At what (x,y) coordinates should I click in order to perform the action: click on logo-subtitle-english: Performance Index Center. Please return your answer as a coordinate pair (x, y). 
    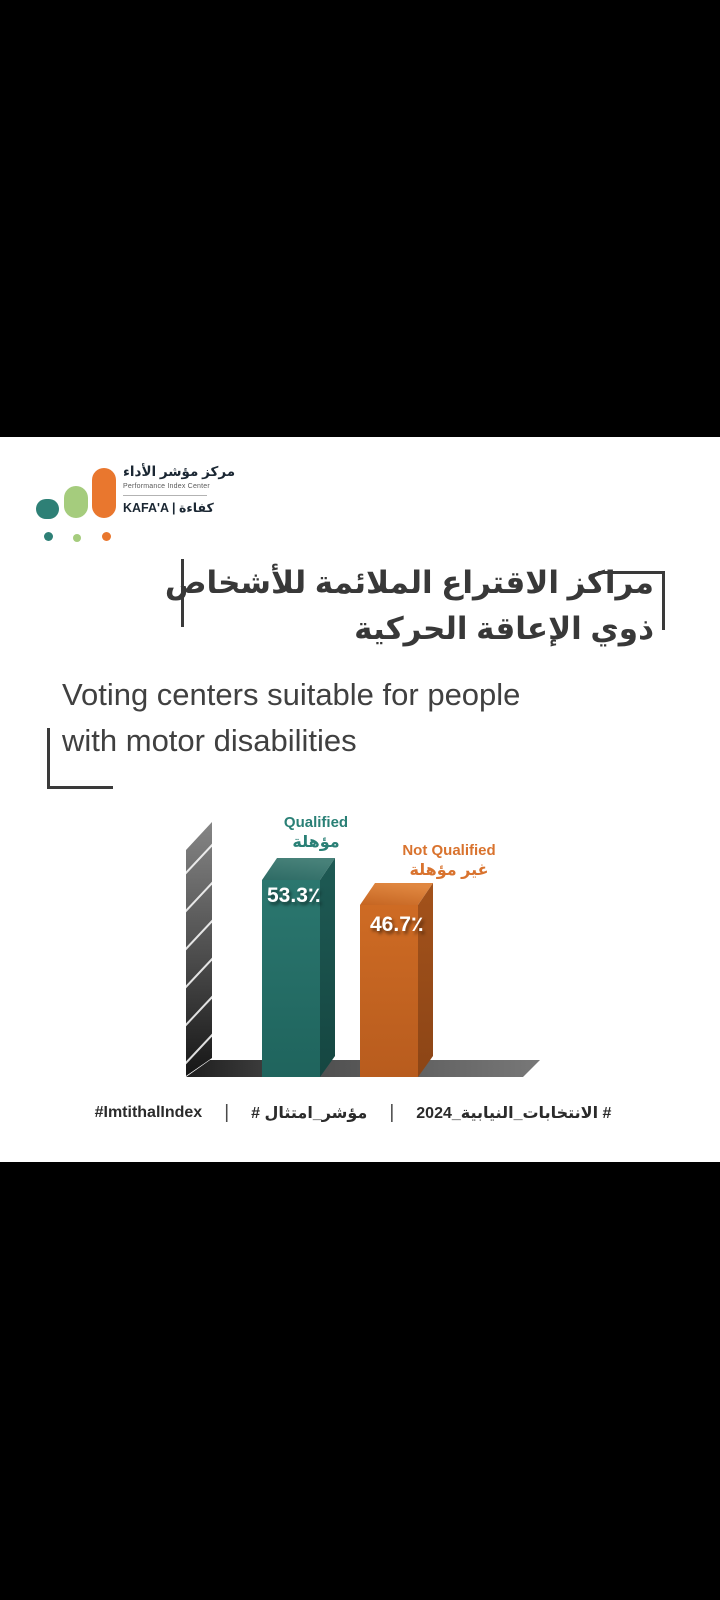
    Looking at the image, I should click on (166, 486).